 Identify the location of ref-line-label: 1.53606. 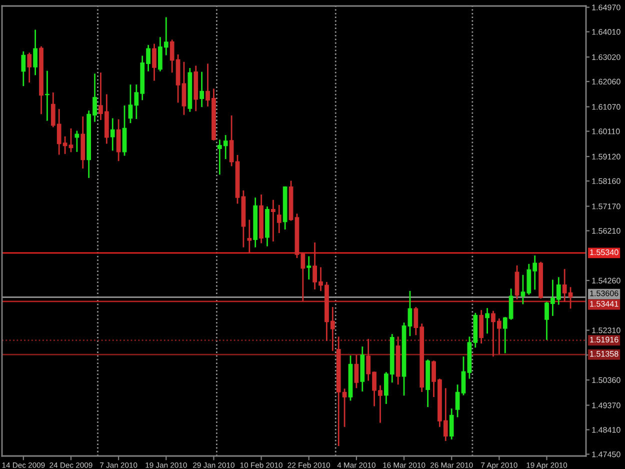
(604, 293).